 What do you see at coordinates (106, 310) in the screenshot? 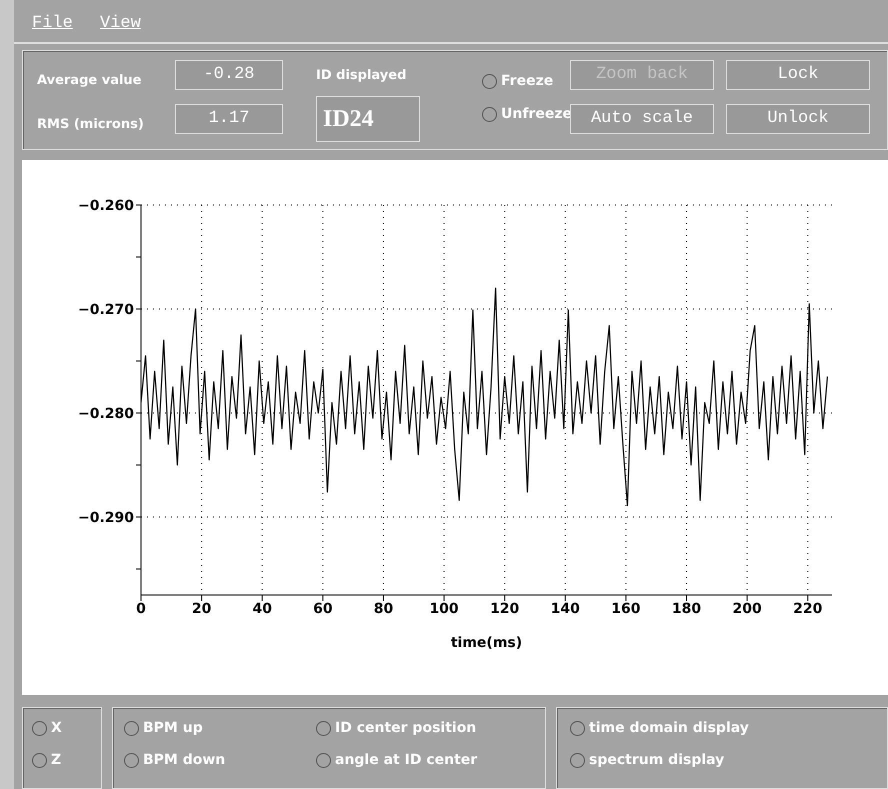
I see `y-tick-label: −0.270` at bounding box center [106, 310].